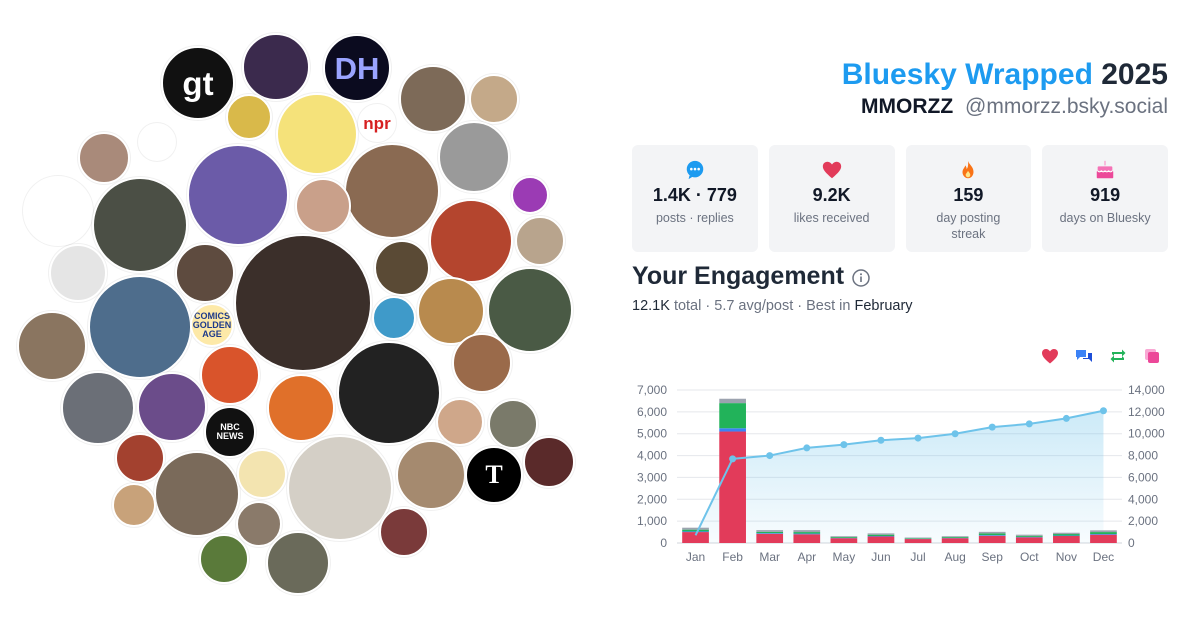 This screenshot has height=630, width=1200. What do you see at coordinates (1134, 74) in the screenshot?
I see `title-year: 2025` at bounding box center [1134, 74].